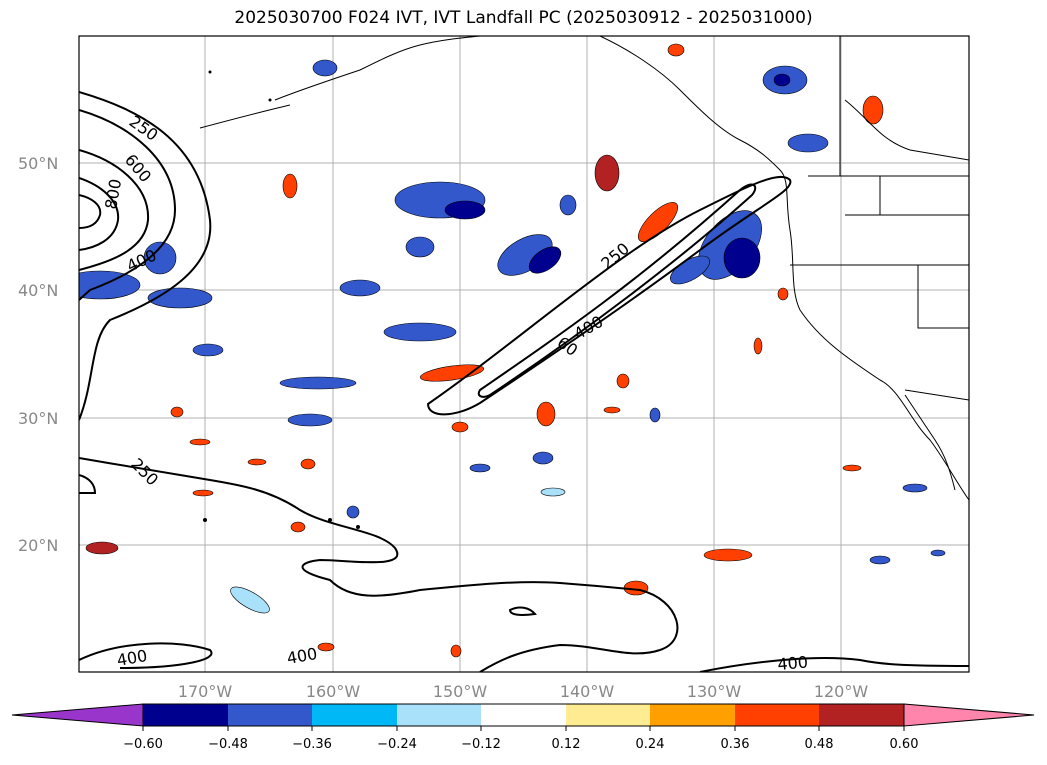 The height and width of the screenshot is (765, 1047). I want to click on small-islands, so click(281, 299).